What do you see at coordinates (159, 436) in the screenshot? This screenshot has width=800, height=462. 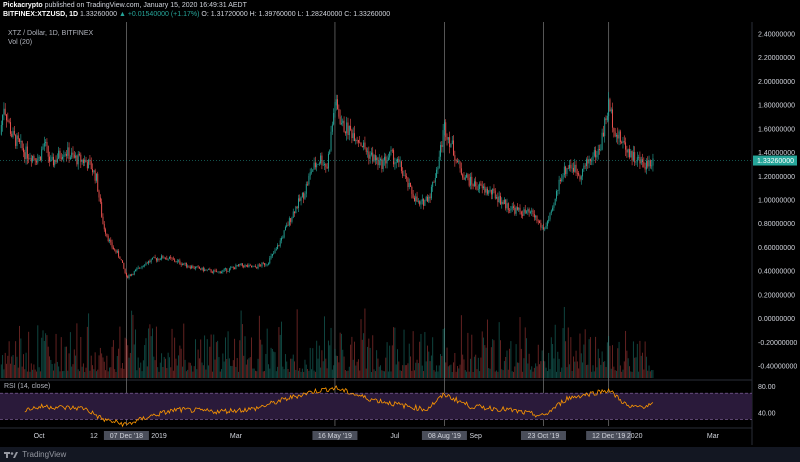 I see `time-axis-label: 2019` at bounding box center [159, 436].